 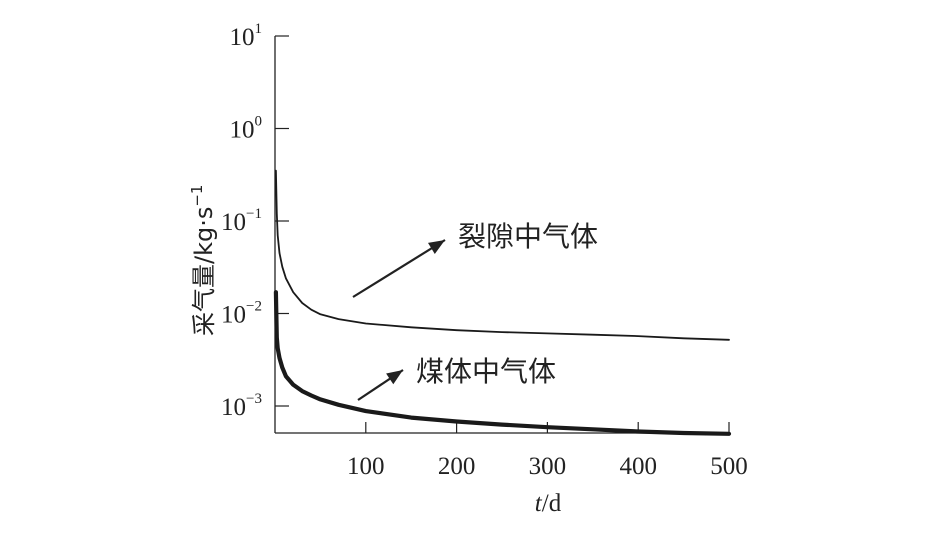 What do you see at coordinates (539, 503) in the screenshot?
I see `x-axis-label-variable: t` at bounding box center [539, 503].